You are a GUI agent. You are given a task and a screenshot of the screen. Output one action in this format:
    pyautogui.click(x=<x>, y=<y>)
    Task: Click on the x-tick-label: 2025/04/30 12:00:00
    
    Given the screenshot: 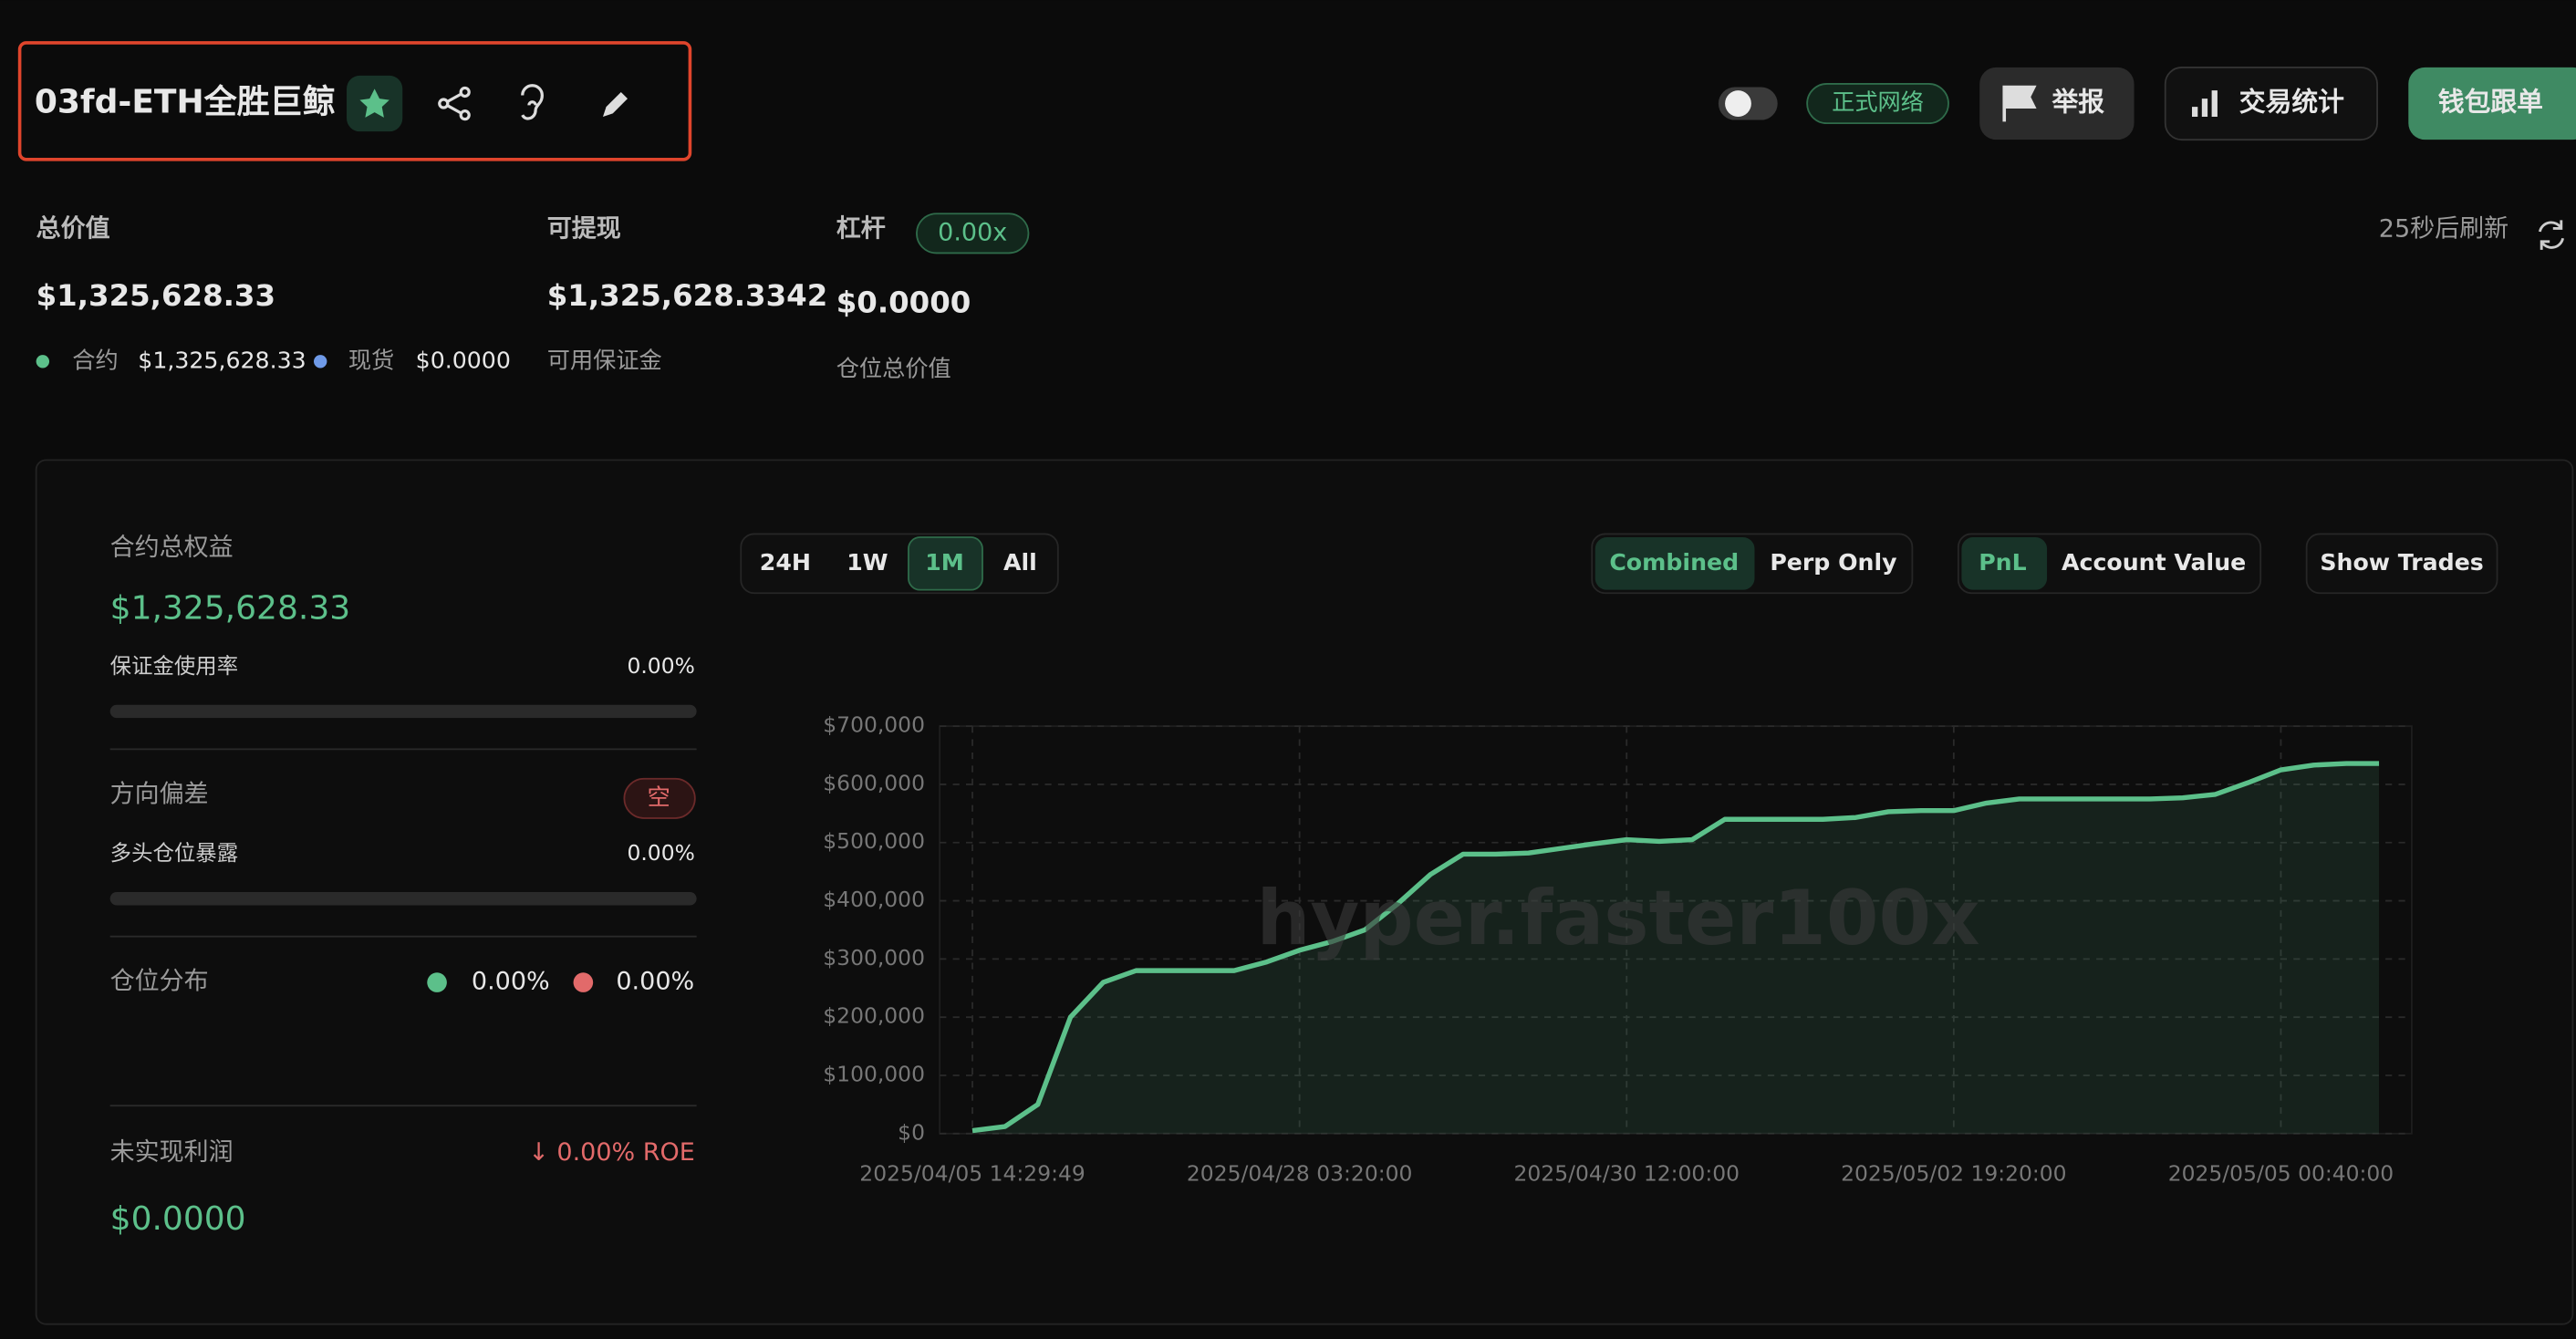 What is the action you would take?
    pyautogui.click(x=1627, y=1173)
    